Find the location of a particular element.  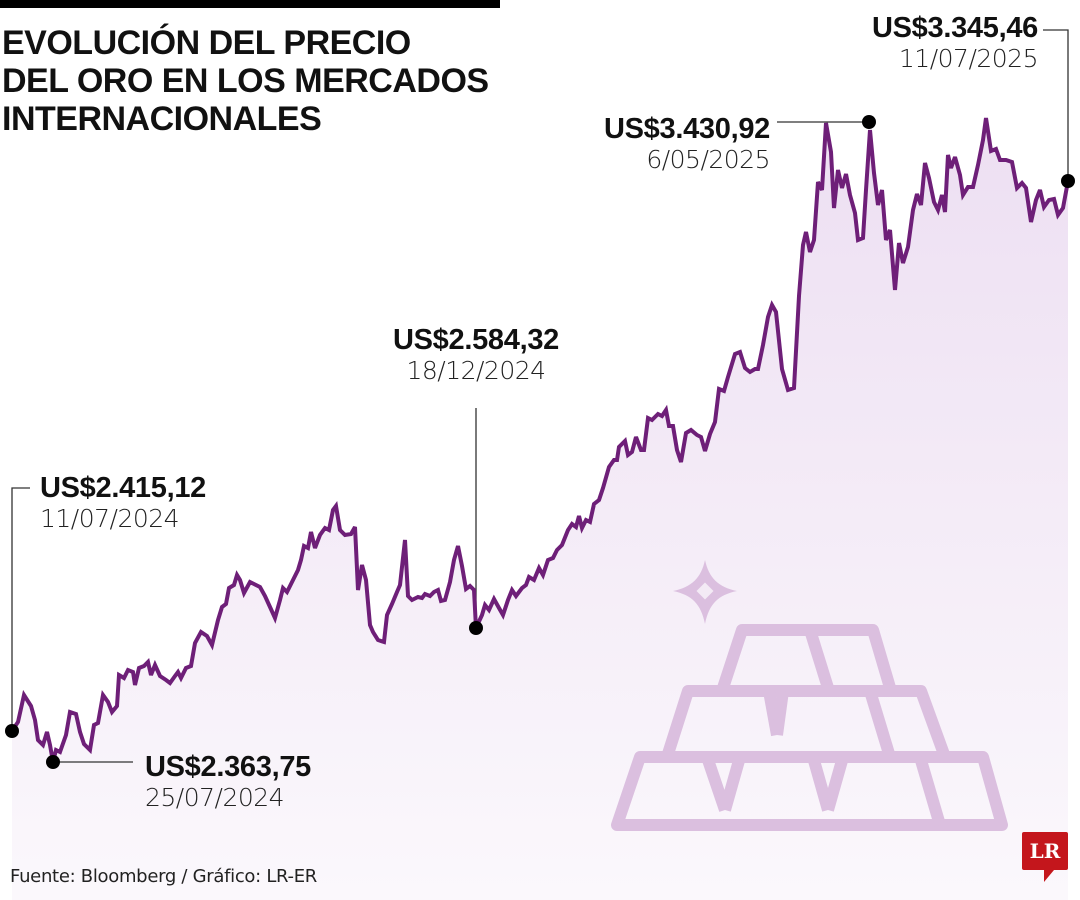

gold-bars-icon is located at coordinates (809, 727).